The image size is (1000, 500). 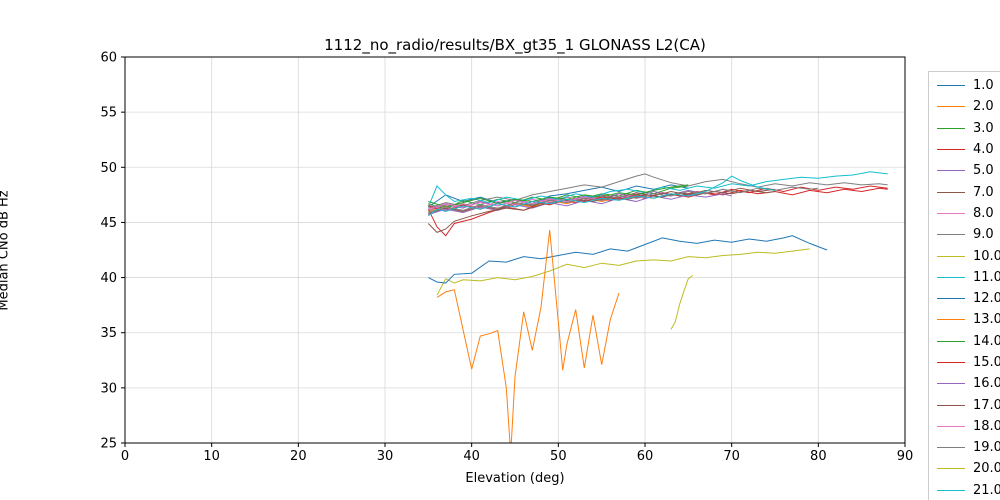 What do you see at coordinates (108, 168) in the screenshot?
I see `y-tick-label: 50` at bounding box center [108, 168].